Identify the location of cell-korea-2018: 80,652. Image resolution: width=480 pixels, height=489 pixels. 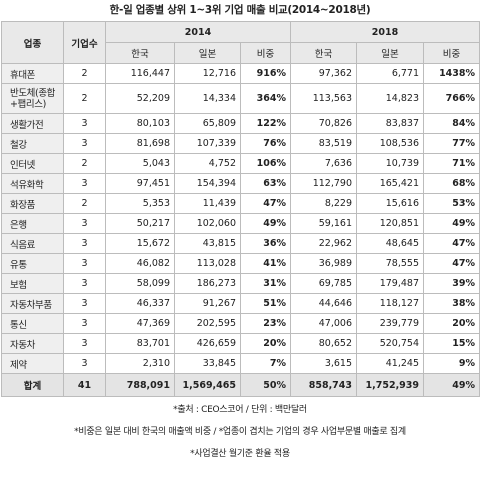
(324, 343).